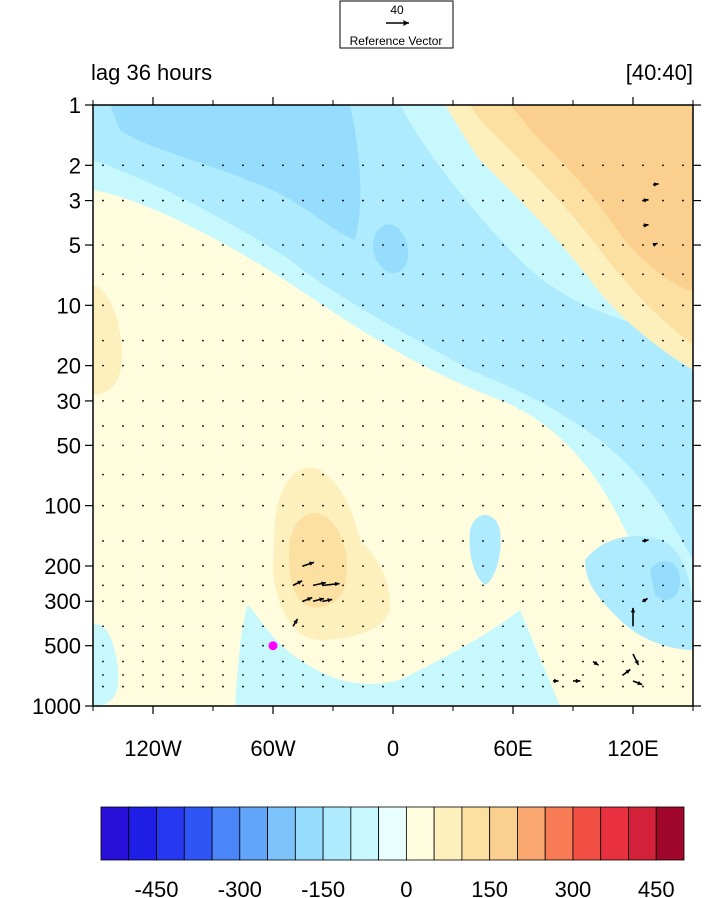 This screenshot has height=898, width=710. What do you see at coordinates (240, 887) in the screenshot?
I see `colorbar-tick-label: -300` at bounding box center [240, 887].